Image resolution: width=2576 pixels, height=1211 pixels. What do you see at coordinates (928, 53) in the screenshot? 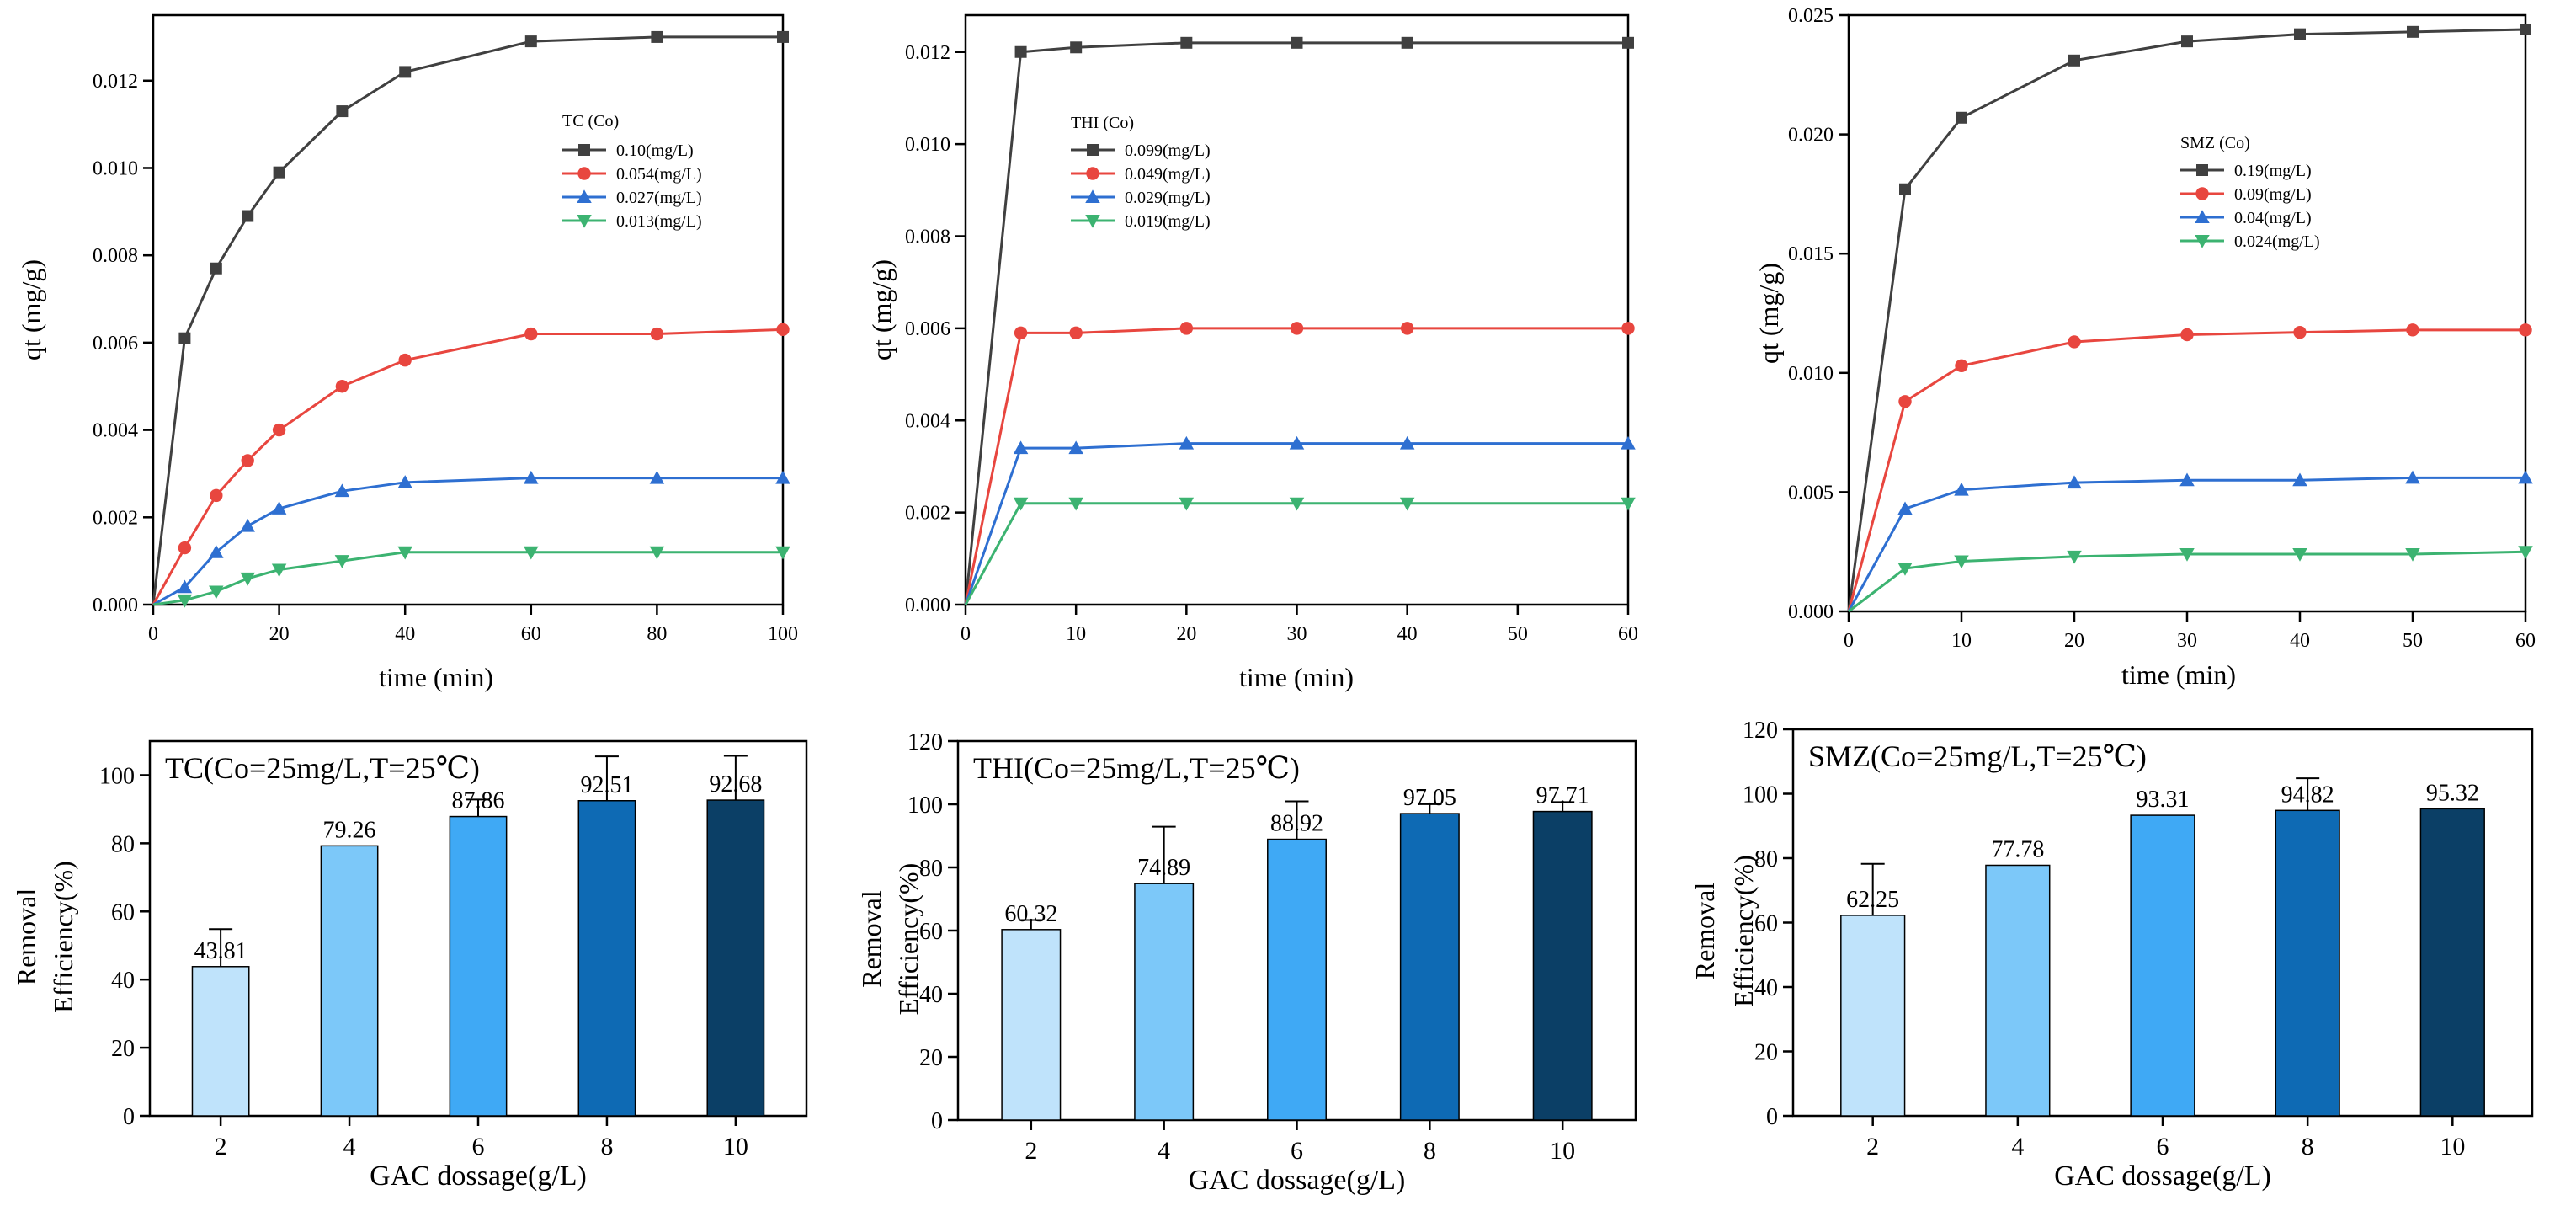
I see `y-tick-label: 0.012` at bounding box center [928, 53].